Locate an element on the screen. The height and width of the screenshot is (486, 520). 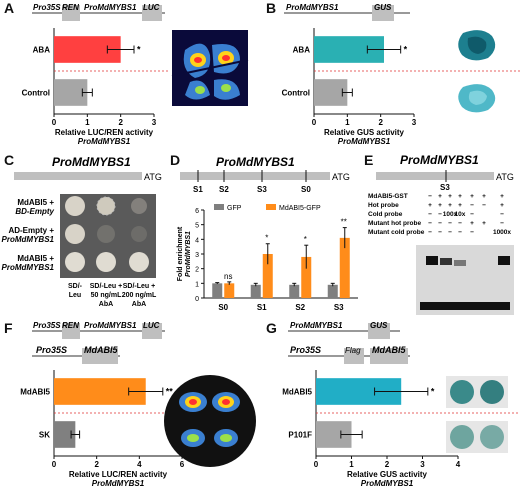
s3-label: S3 is located at coordinates (445, 187).